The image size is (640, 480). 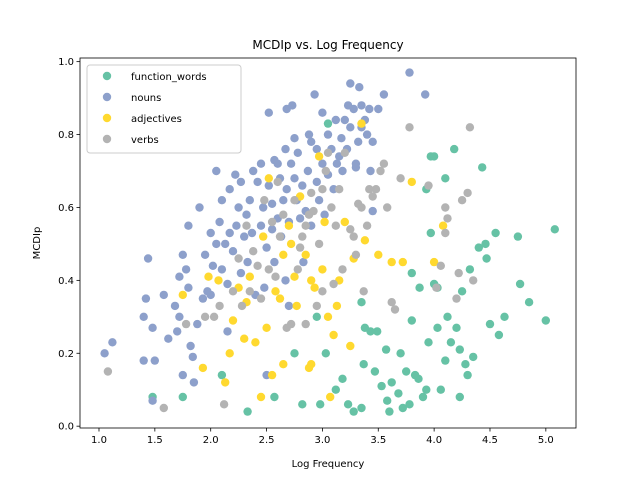 What do you see at coordinates (211, 440) in the screenshot?
I see `x-tick-label: 2.0` at bounding box center [211, 440].